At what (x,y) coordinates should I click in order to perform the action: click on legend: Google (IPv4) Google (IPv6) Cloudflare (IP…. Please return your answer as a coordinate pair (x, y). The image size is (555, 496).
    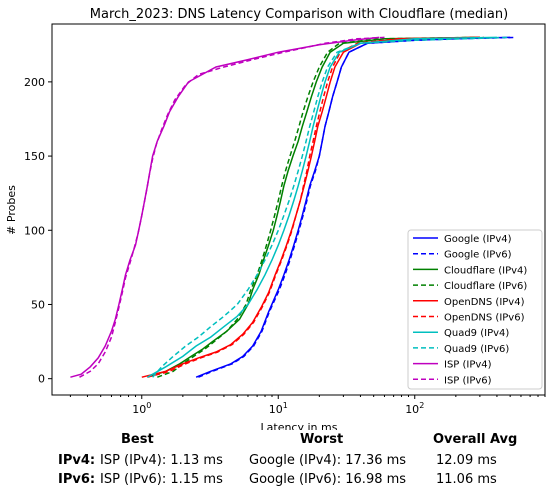
    Looking at the image, I should click on (475, 309).